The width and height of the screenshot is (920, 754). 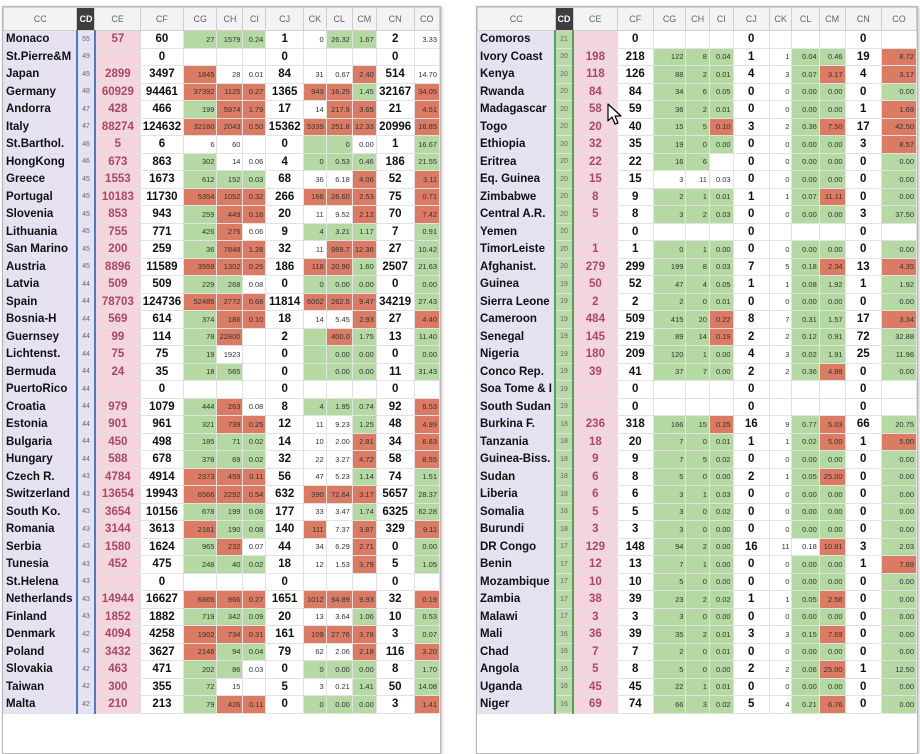 What do you see at coordinates (285, 74) in the screenshot?
I see `cj-value-cell: 84` at bounding box center [285, 74].